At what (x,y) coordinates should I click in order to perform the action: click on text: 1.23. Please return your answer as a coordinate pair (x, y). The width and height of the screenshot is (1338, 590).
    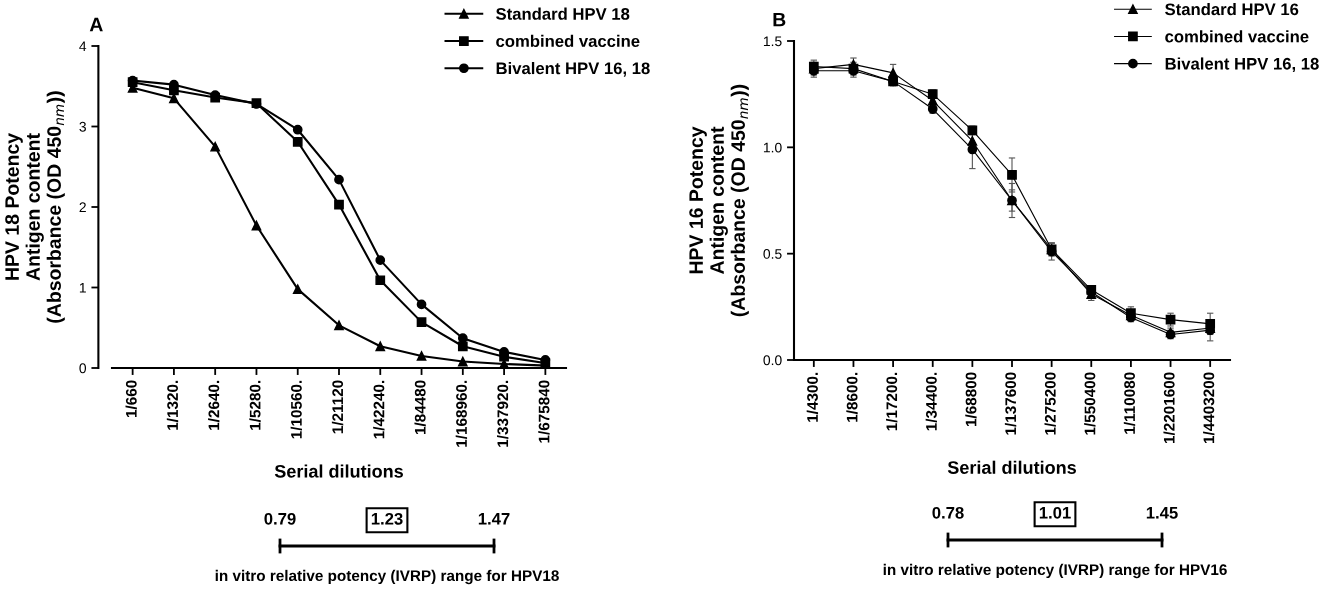
    Looking at the image, I should click on (387, 518).